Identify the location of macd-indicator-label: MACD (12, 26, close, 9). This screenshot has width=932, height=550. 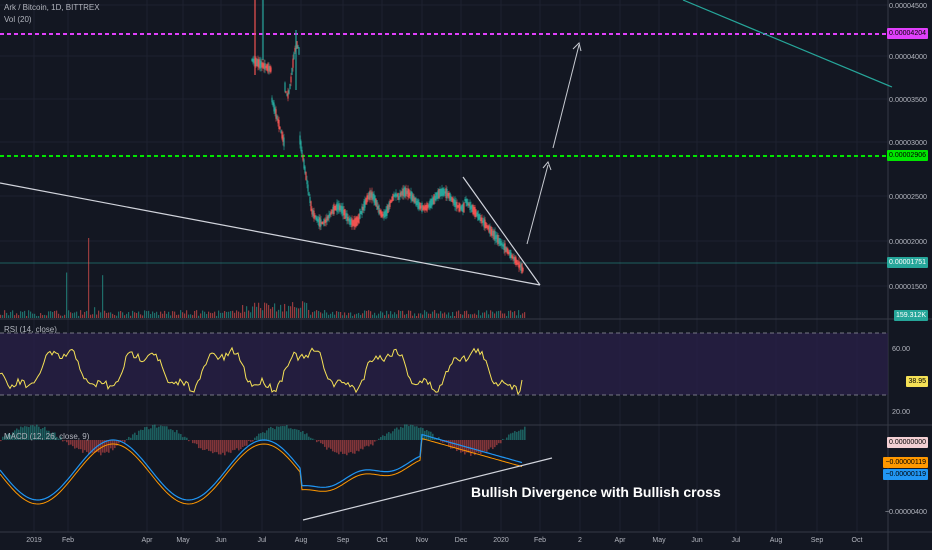
(47, 436).